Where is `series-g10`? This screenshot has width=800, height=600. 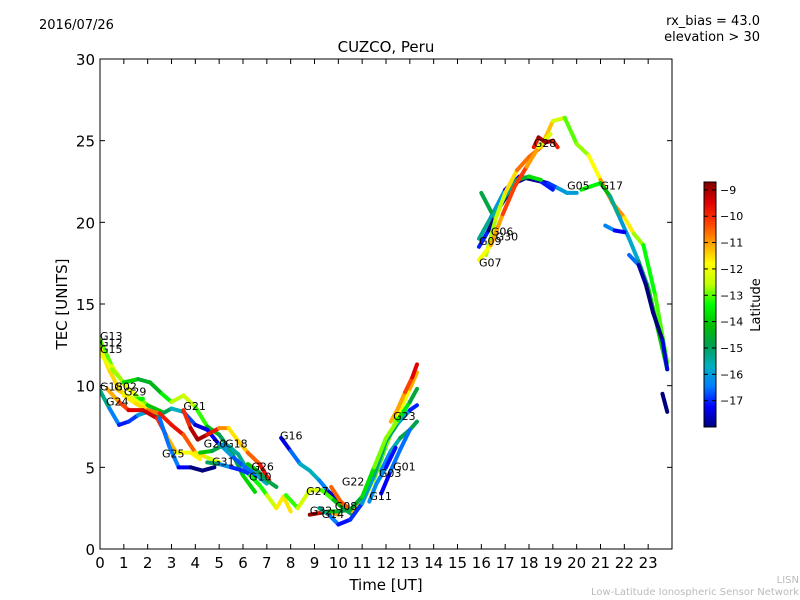 series-g10 is located at coordinates (270, 493).